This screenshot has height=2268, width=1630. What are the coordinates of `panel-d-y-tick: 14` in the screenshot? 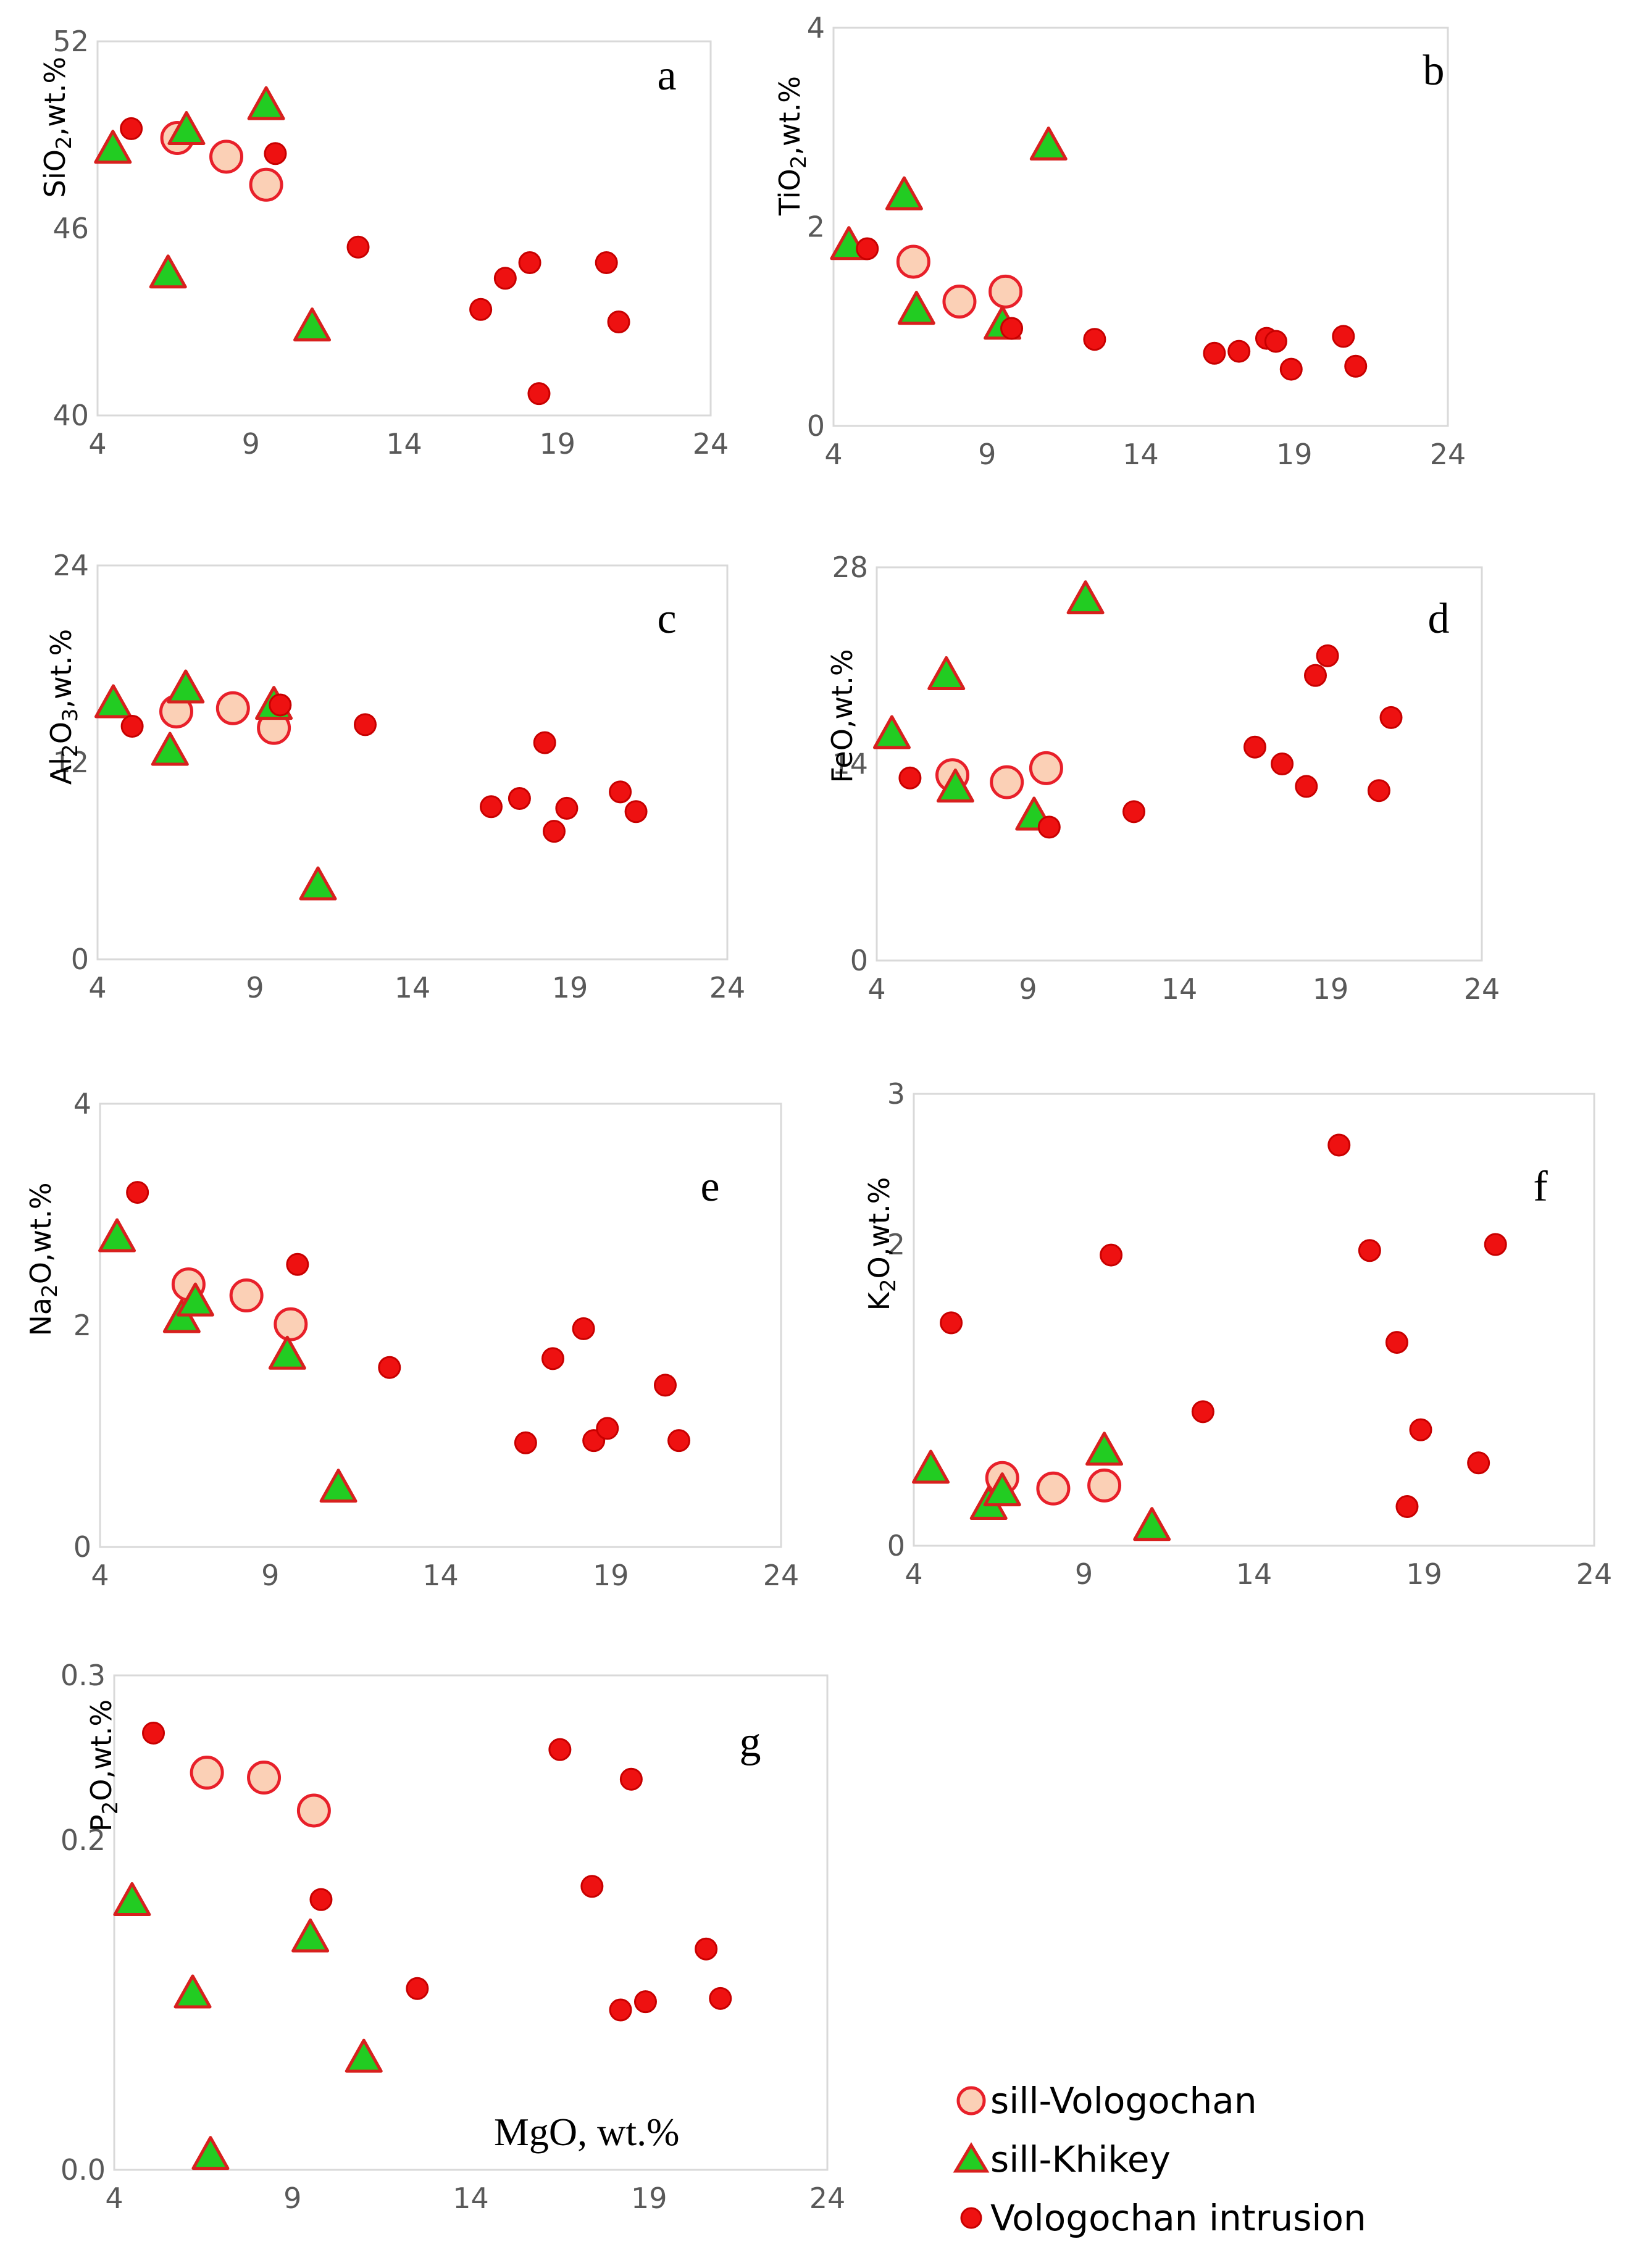 It's located at (850, 764).